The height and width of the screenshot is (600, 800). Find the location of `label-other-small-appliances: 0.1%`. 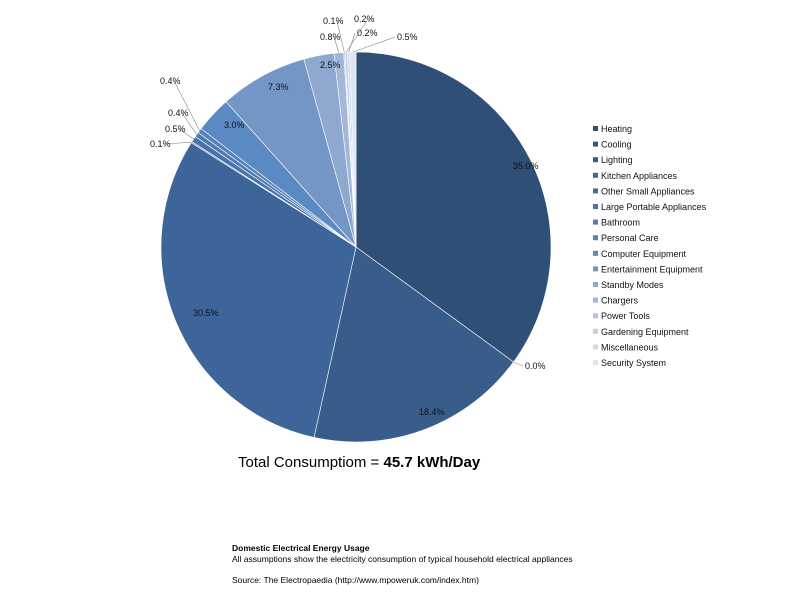

label-other-small-appliances: 0.1% is located at coordinates (160, 144).